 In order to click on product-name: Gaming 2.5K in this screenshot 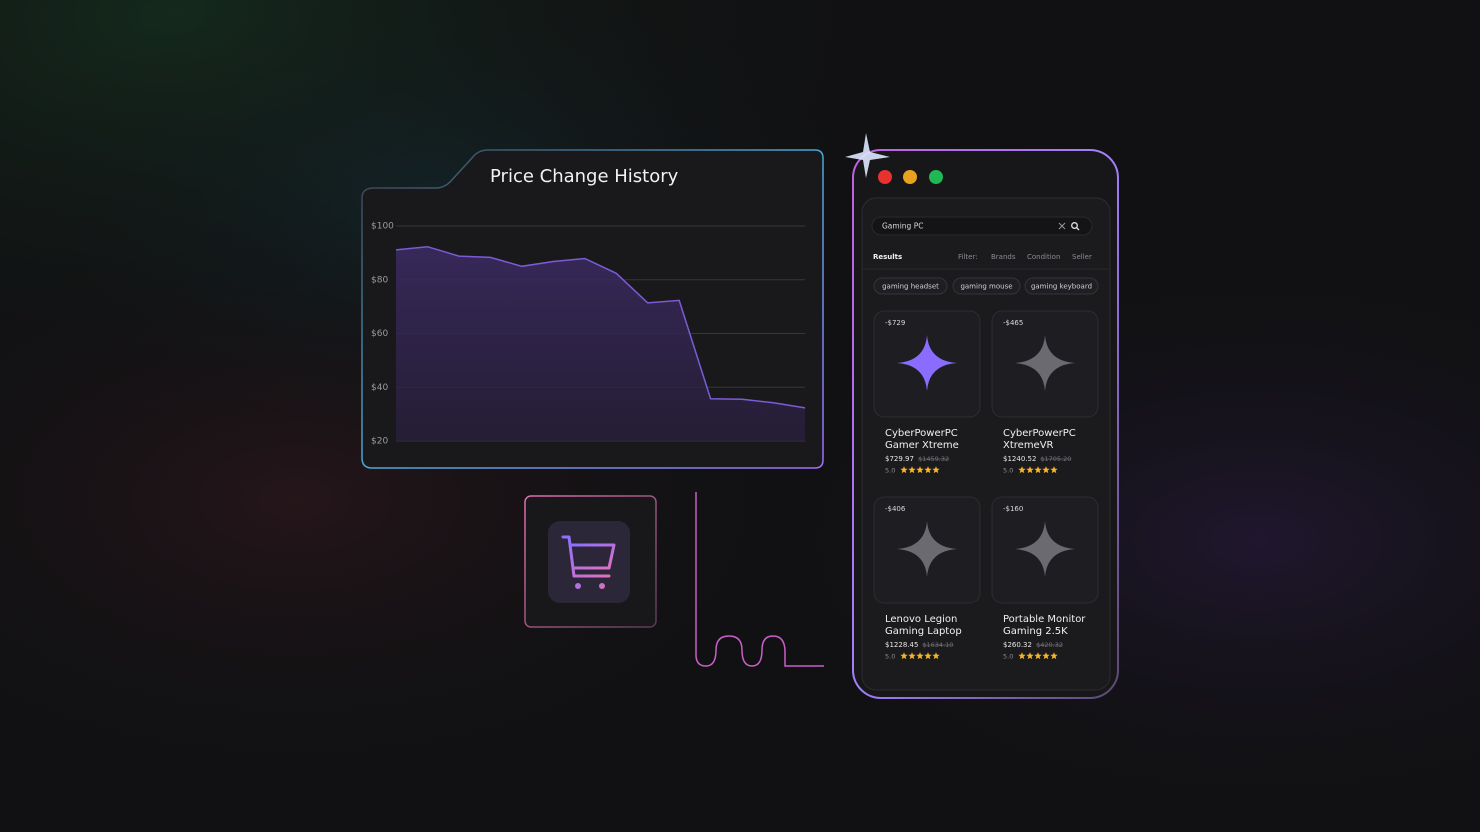, I will do `click(1035, 631)`.